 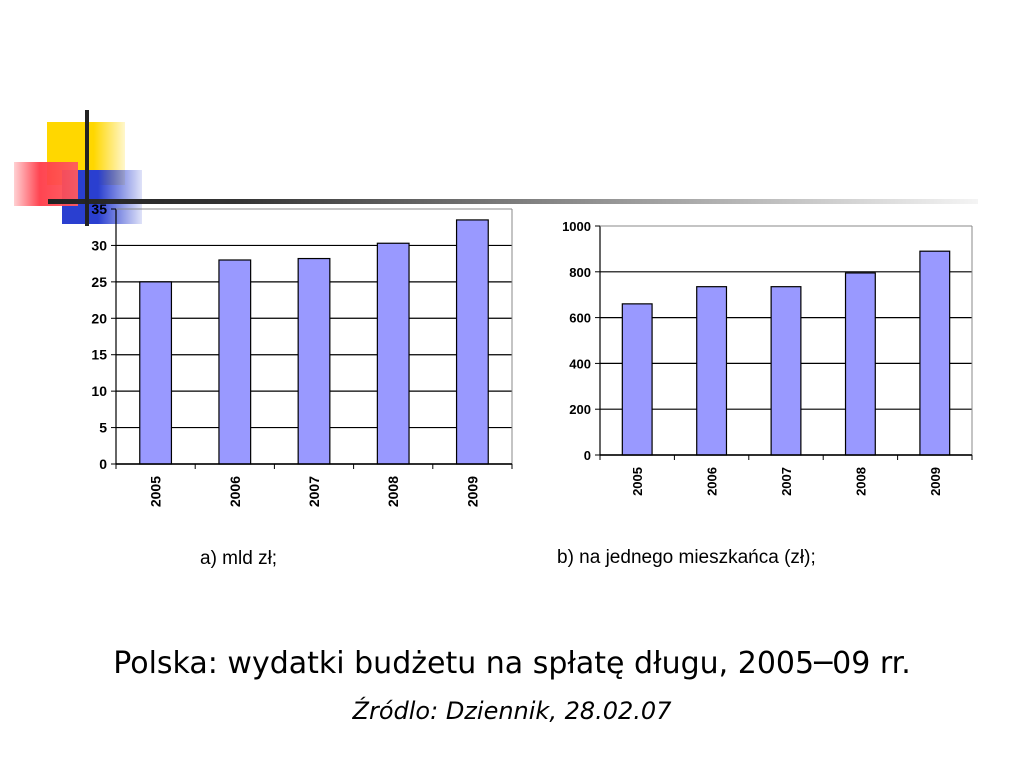 I want to click on y-tick-label: 25, so click(x=99, y=282).